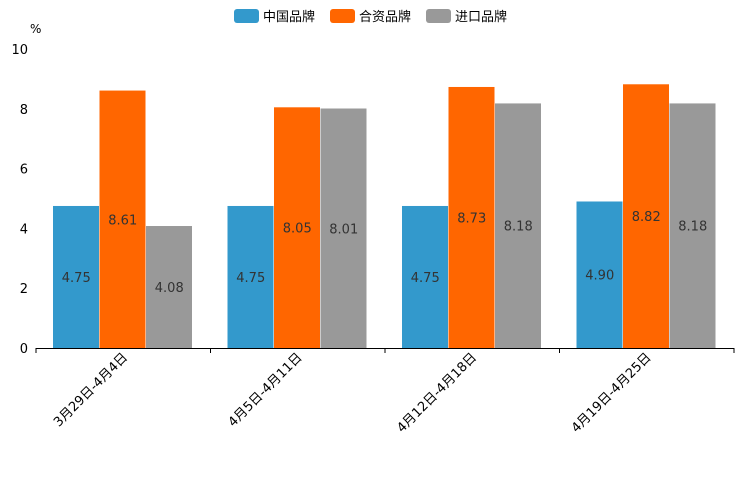 This screenshot has height=496, width=744. I want to click on y-tick-label: 0, so click(24, 349).